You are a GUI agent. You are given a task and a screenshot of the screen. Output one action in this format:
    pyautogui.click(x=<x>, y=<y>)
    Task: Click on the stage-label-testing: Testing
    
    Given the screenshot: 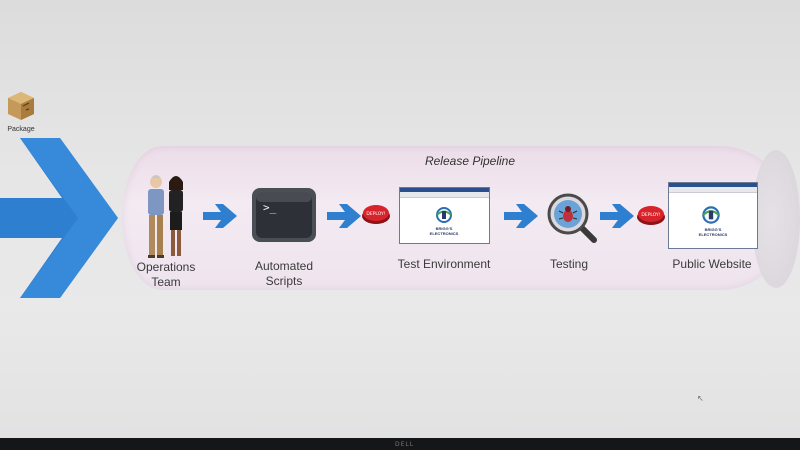 What is the action you would take?
    pyautogui.click(x=569, y=264)
    